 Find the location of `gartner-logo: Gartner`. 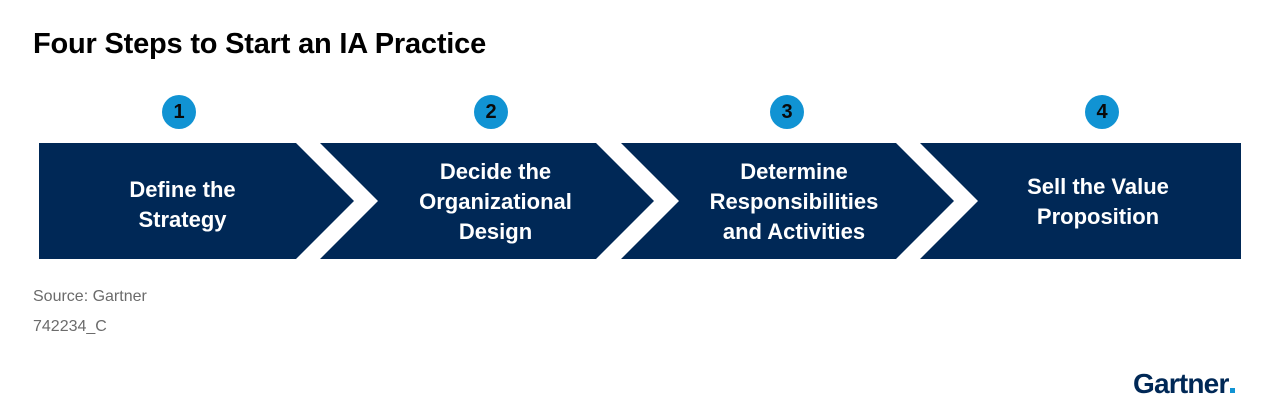

gartner-logo: Gartner is located at coordinates (1184, 384).